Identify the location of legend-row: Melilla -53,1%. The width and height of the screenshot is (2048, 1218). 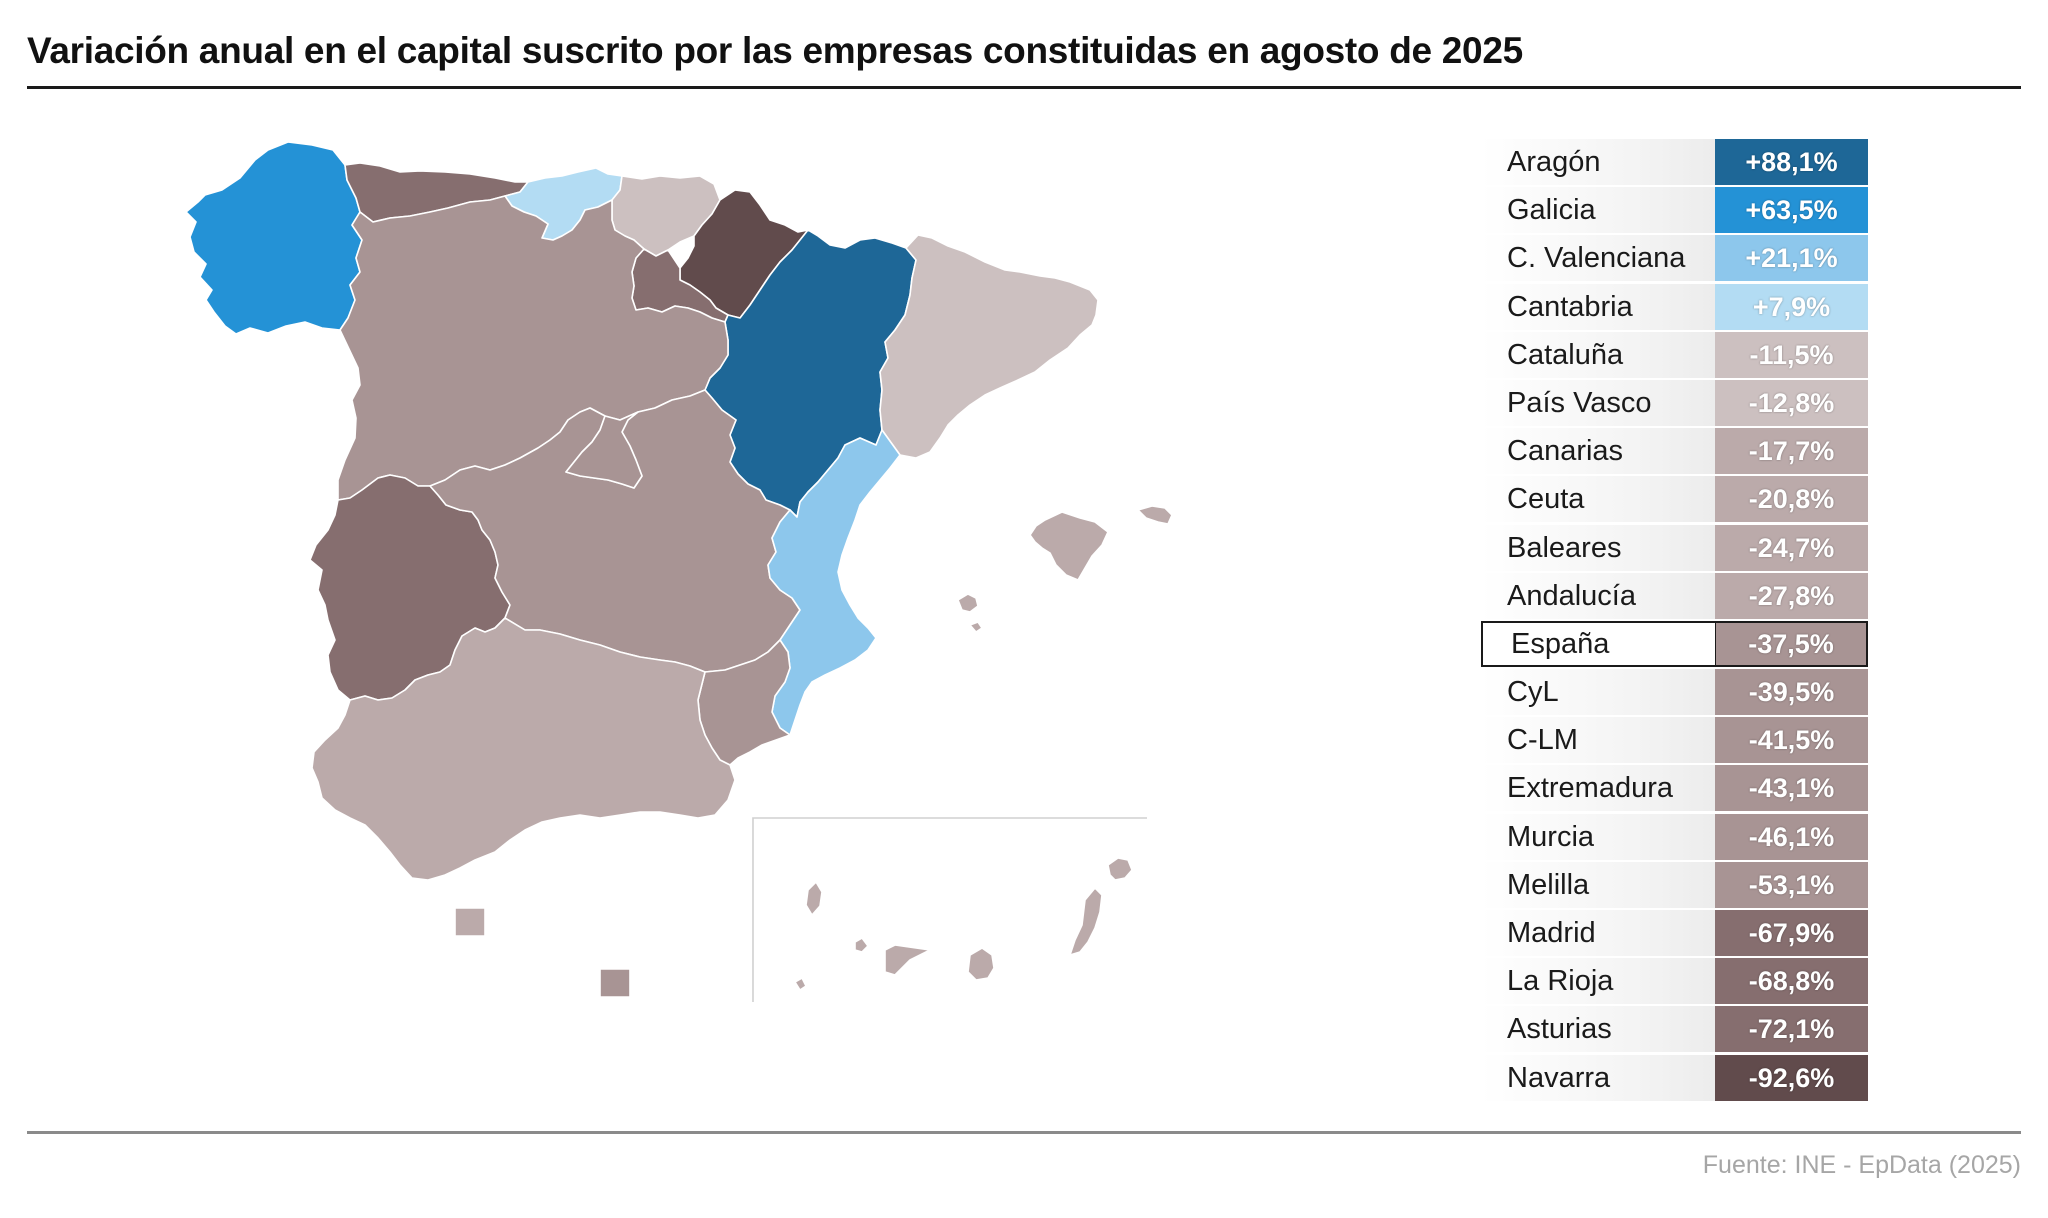
(1676, 884).